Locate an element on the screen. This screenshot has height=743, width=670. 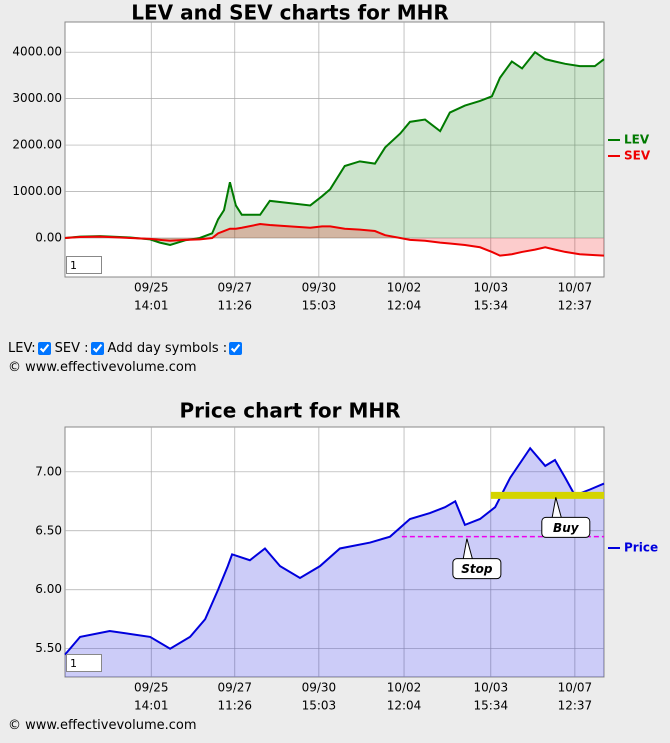
chart-title: Price chart for MHR is located at coordinates (289, 411).